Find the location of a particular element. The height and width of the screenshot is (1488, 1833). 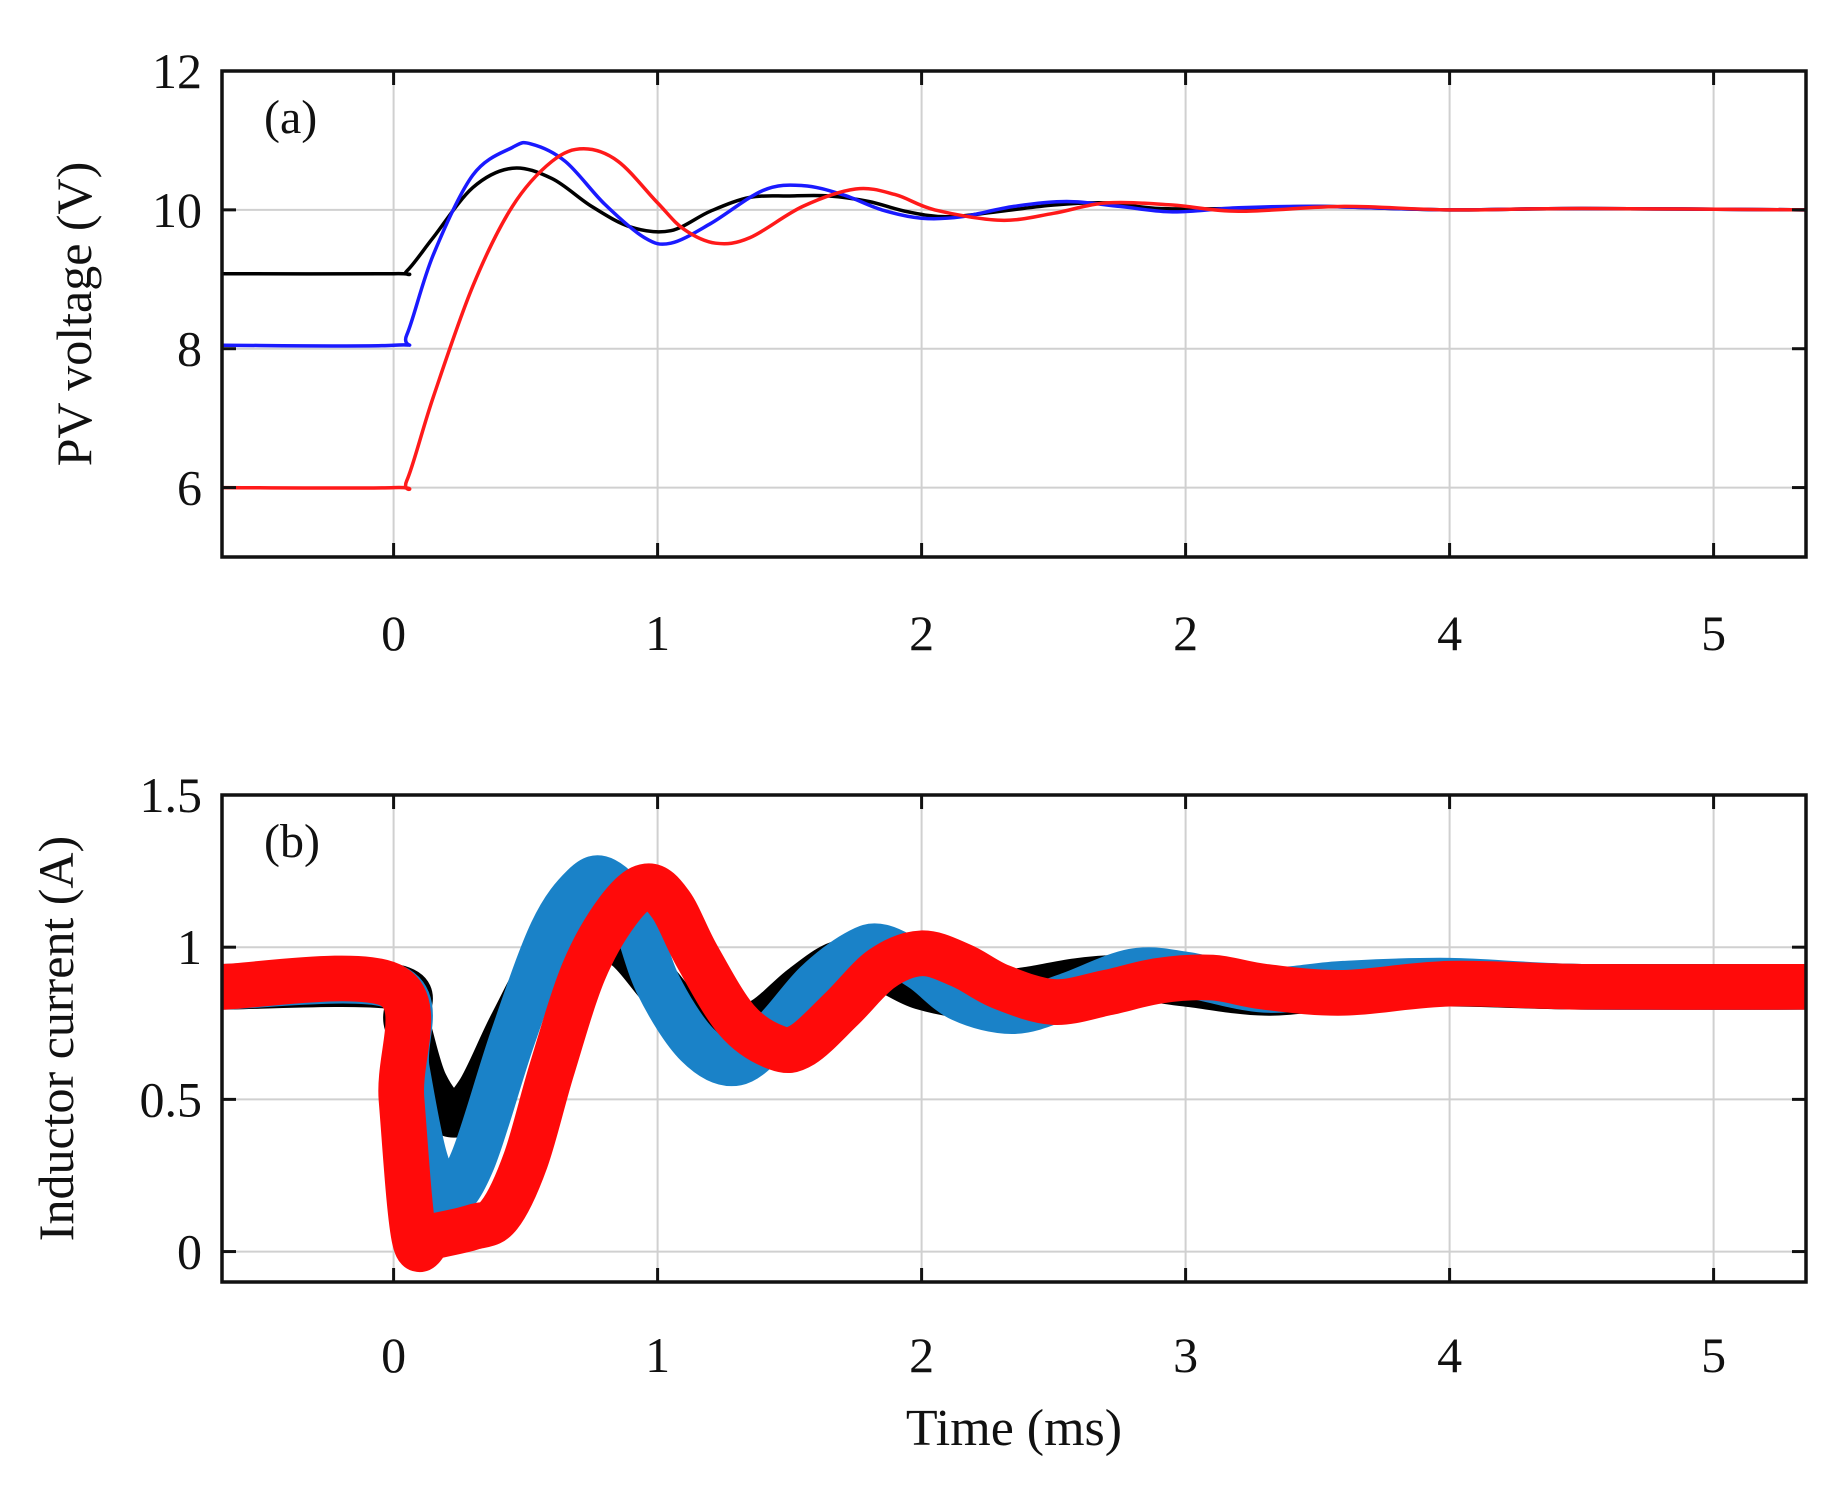

panel-b-x-axis-label: Time (ms) is located at coordinates (1014, 1428).